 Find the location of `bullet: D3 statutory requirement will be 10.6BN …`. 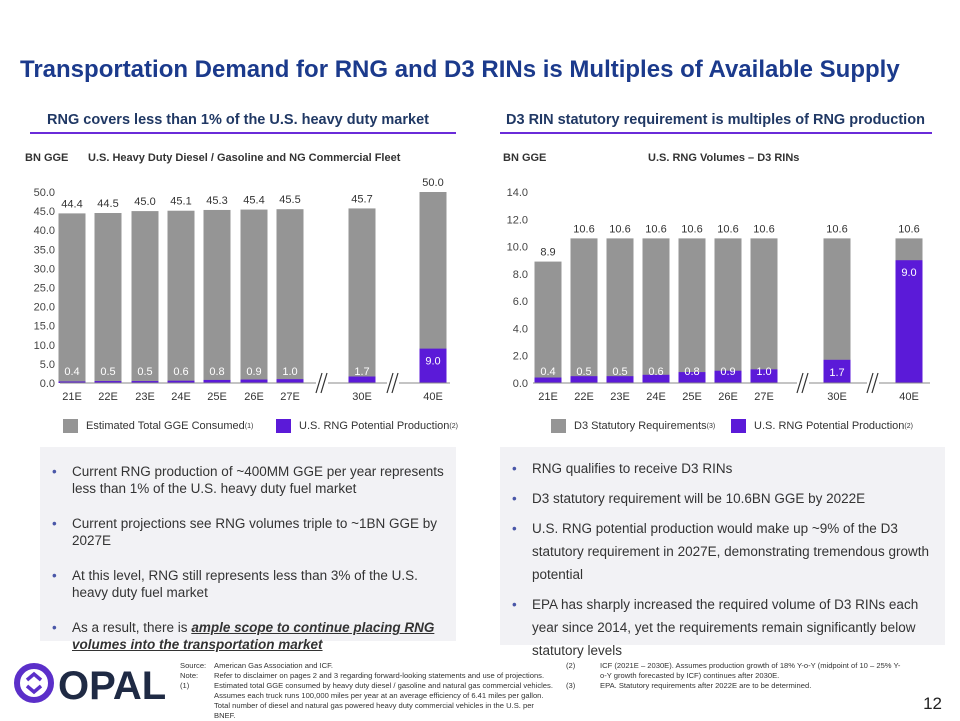

bullet: D3 statutory requirement will be 10.6BN … is located at coordinates (722, 498).